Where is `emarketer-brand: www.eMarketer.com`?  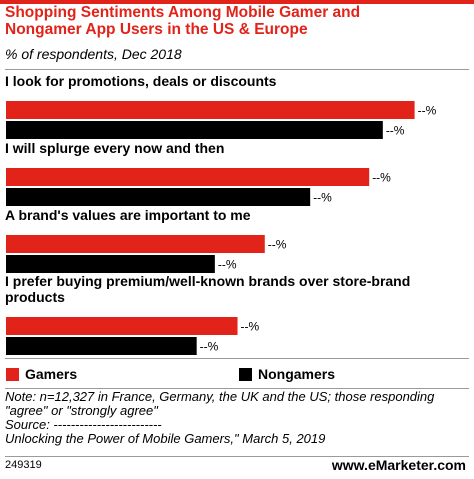
emarketer-brand: www.eMarketer.com is located at coordinates (399, 465).